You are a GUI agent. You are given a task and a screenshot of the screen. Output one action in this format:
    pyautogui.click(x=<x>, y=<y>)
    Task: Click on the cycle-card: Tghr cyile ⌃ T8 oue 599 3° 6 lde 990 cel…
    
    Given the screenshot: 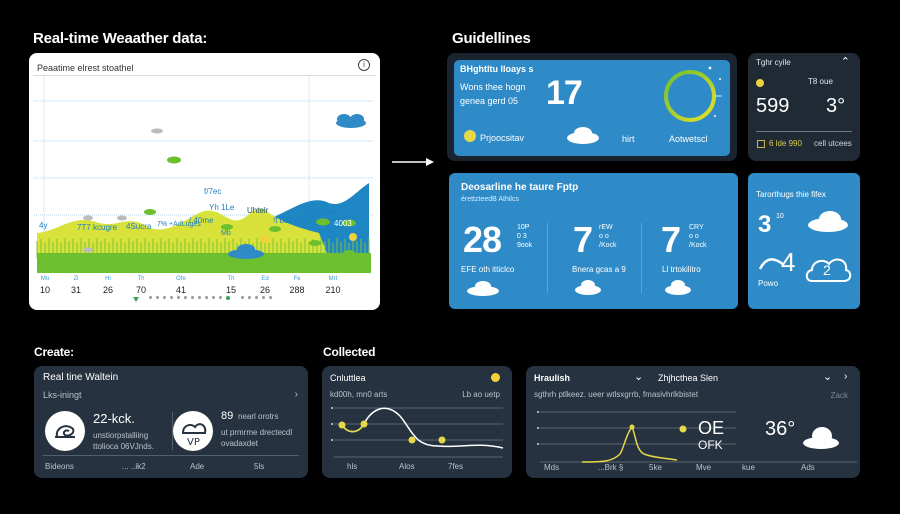 What is the action you would take?
    pyautogui.click(x=804, y=107)
    